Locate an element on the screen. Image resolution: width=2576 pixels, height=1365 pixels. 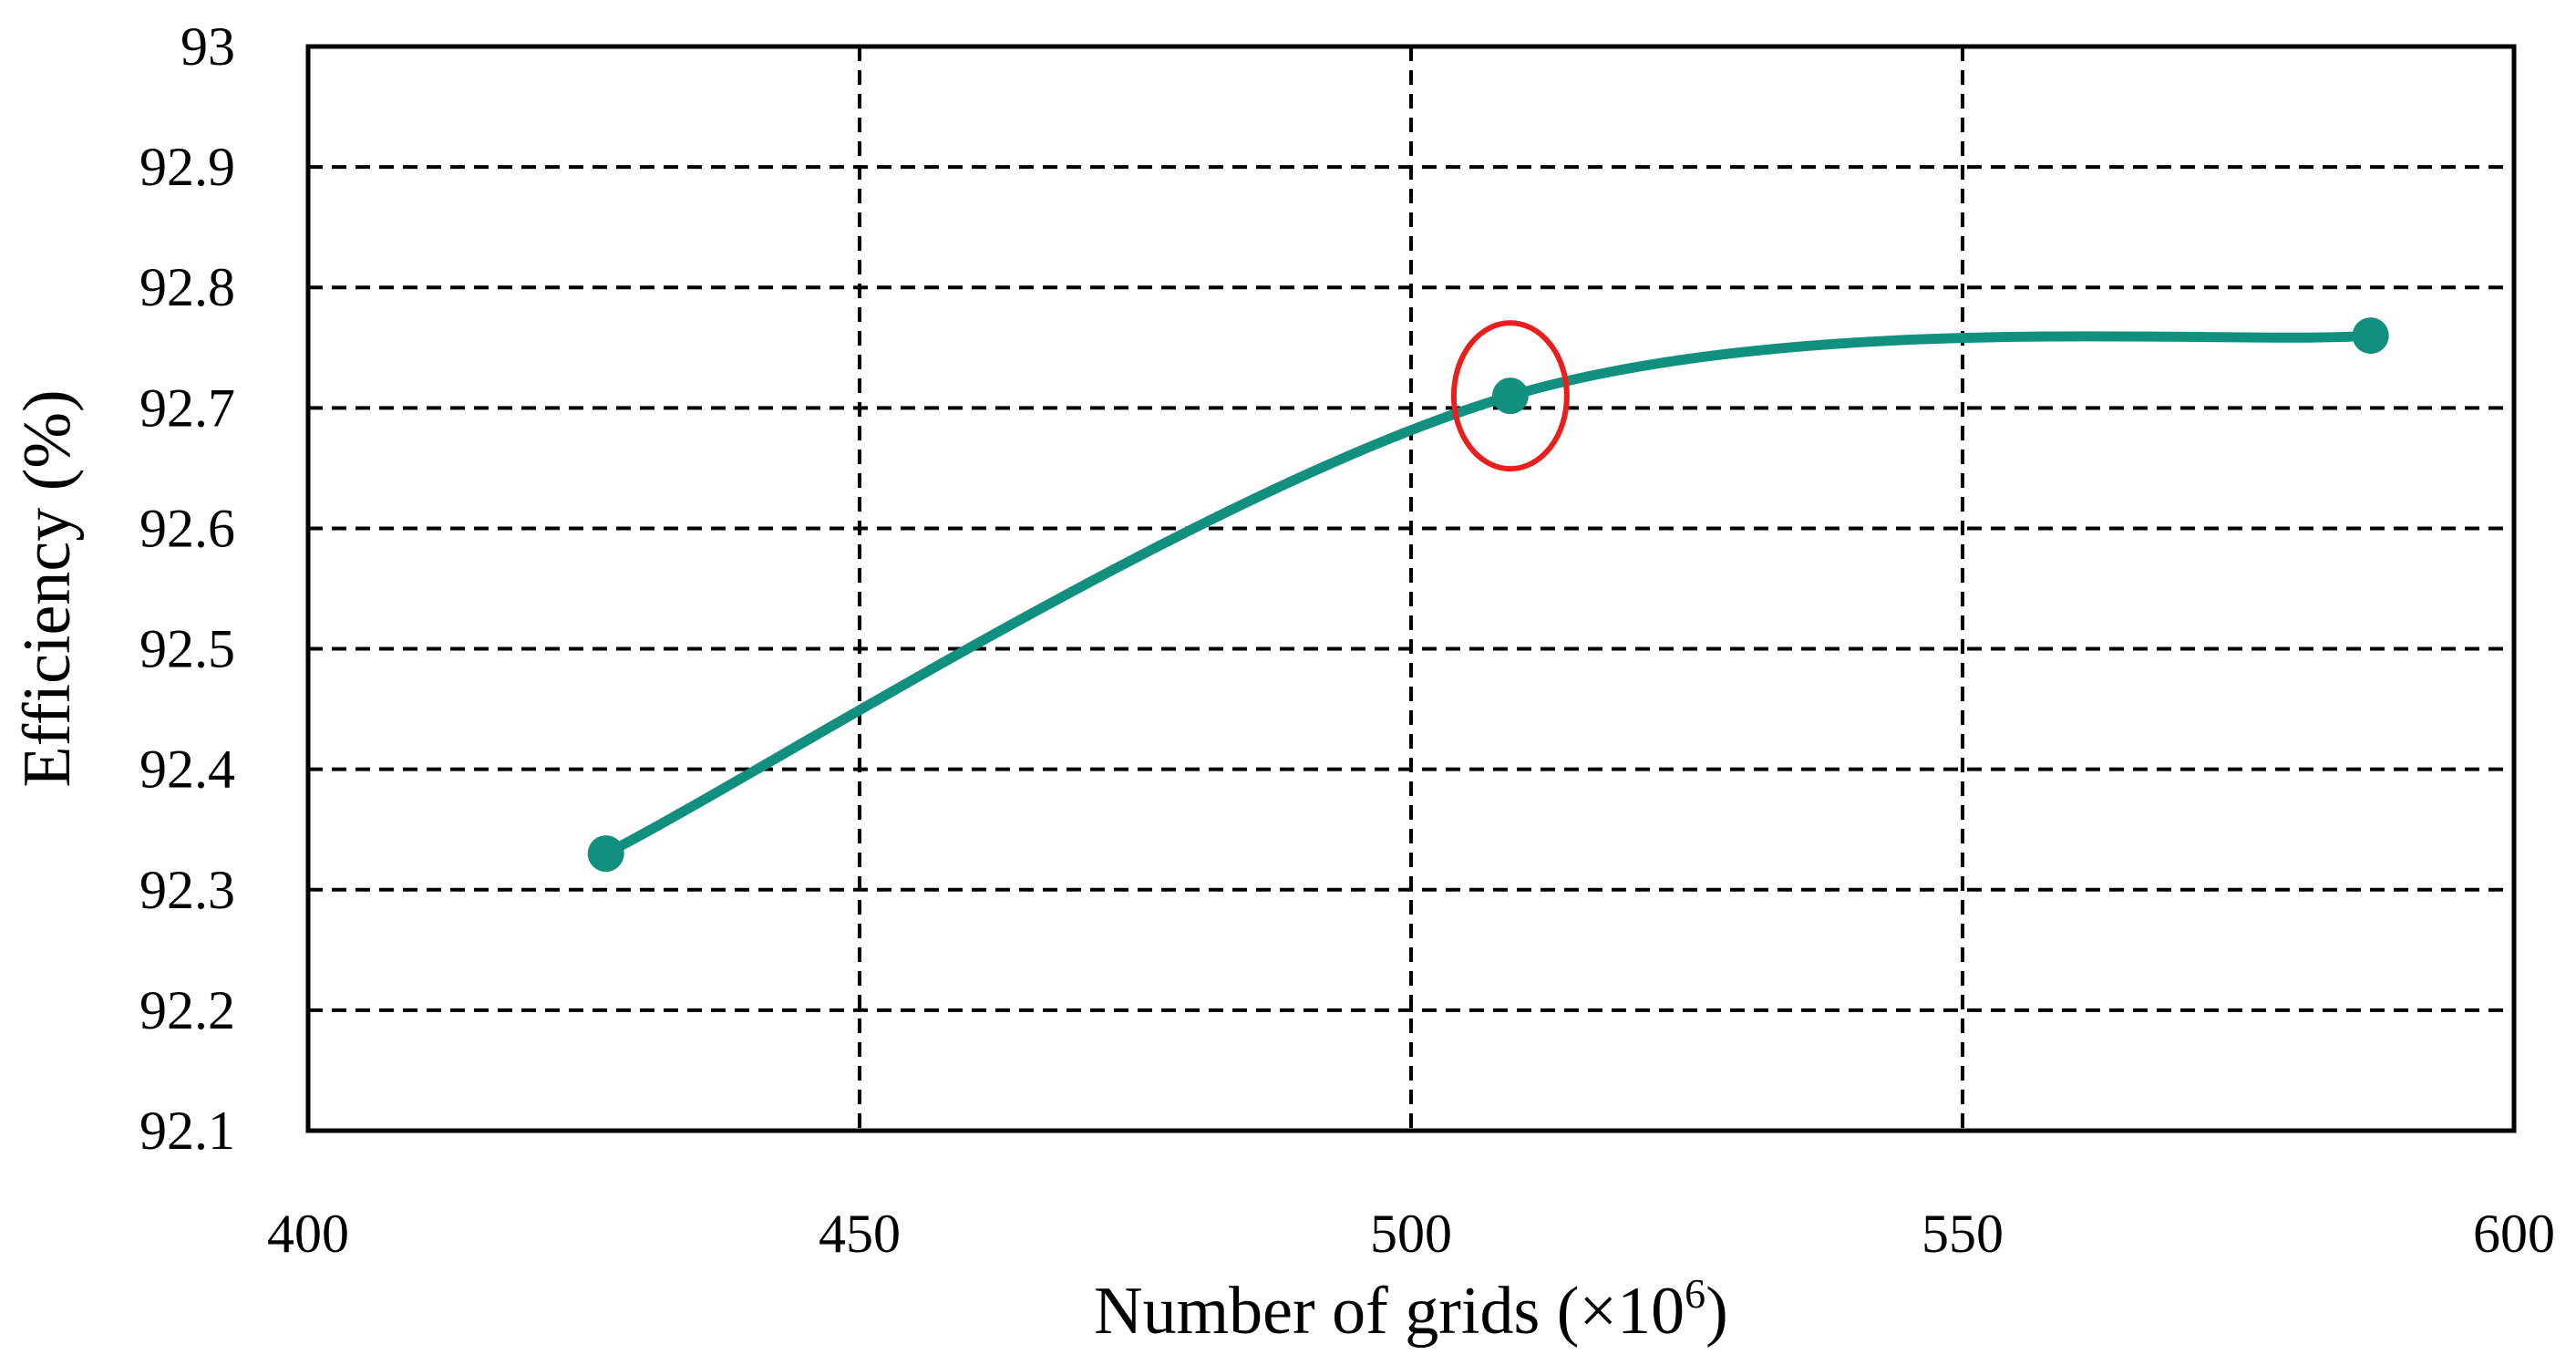
y-tick-label: 92.6 is located at coordinates (187, 528).